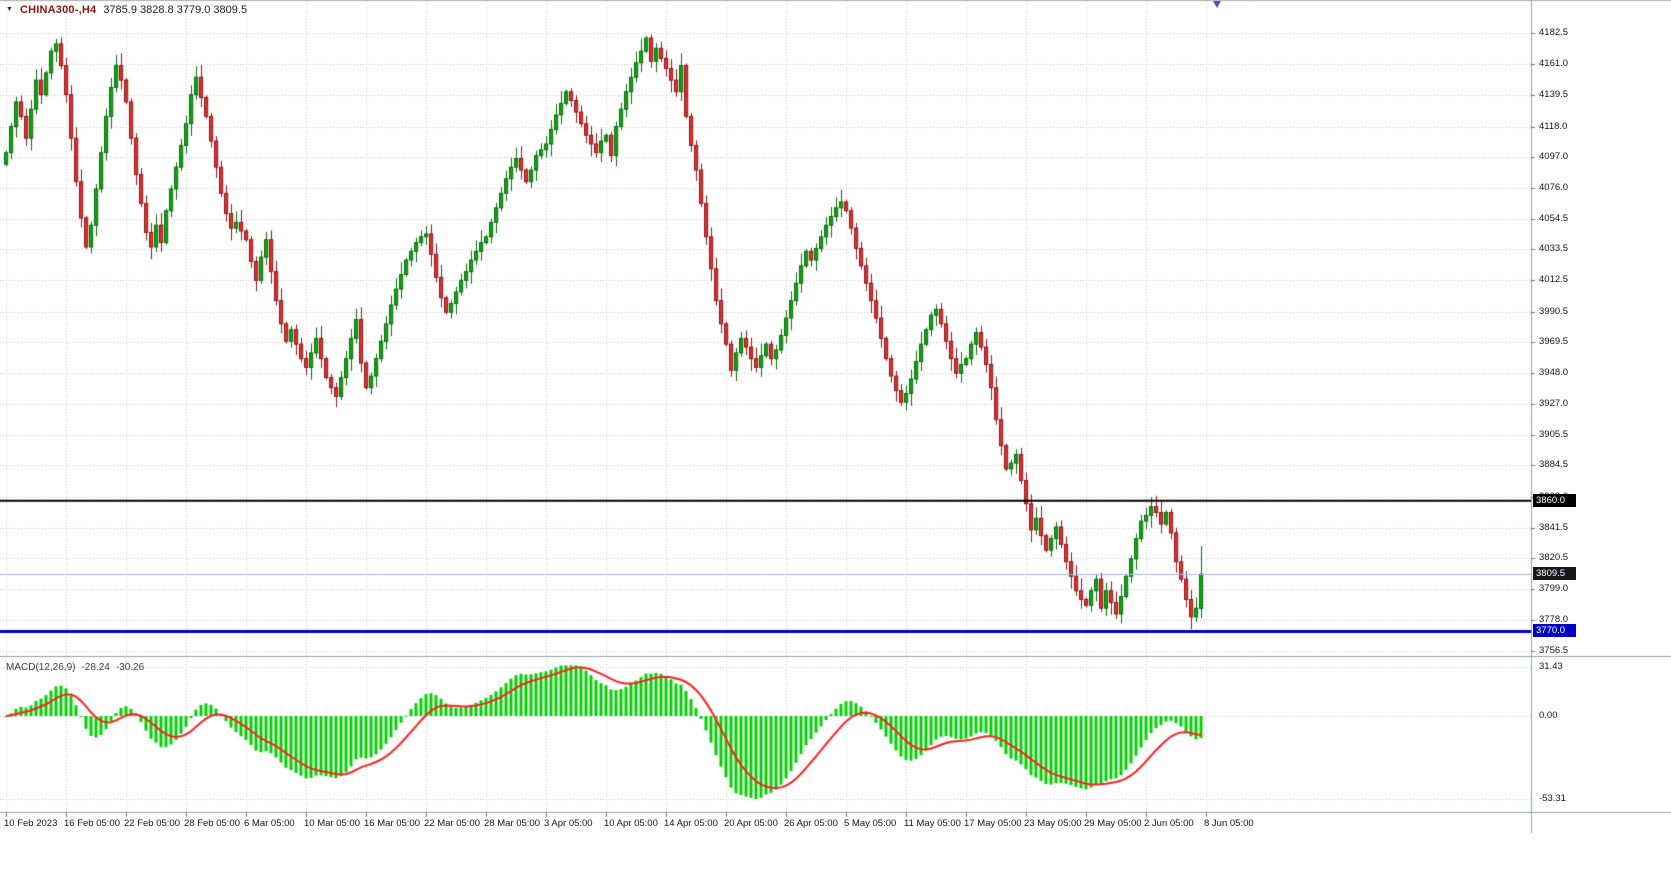  I want to click on price-axis-label: 4012.5, so click(1554, 279).